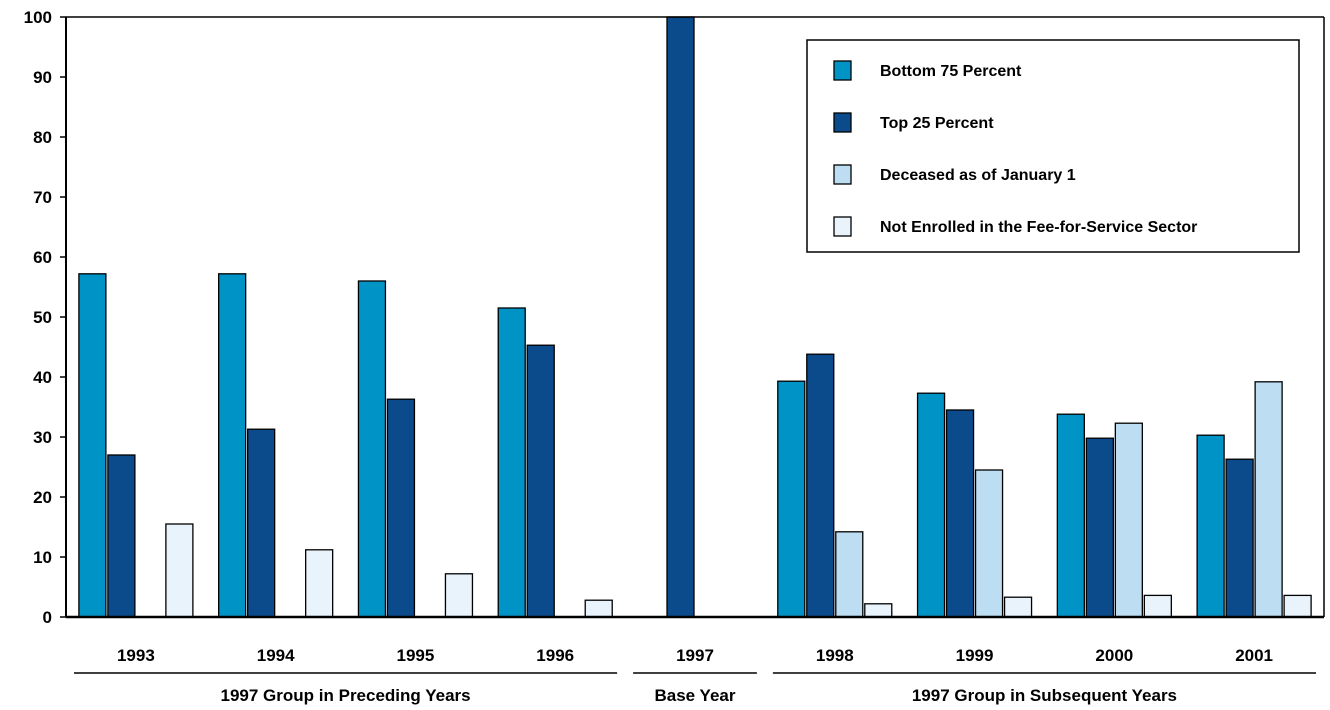 This screenshot has height=710, width=1330. Describe the element at coordinates (276, 655) in the screenshot. I see `x-tick-label: 1994` at that location.